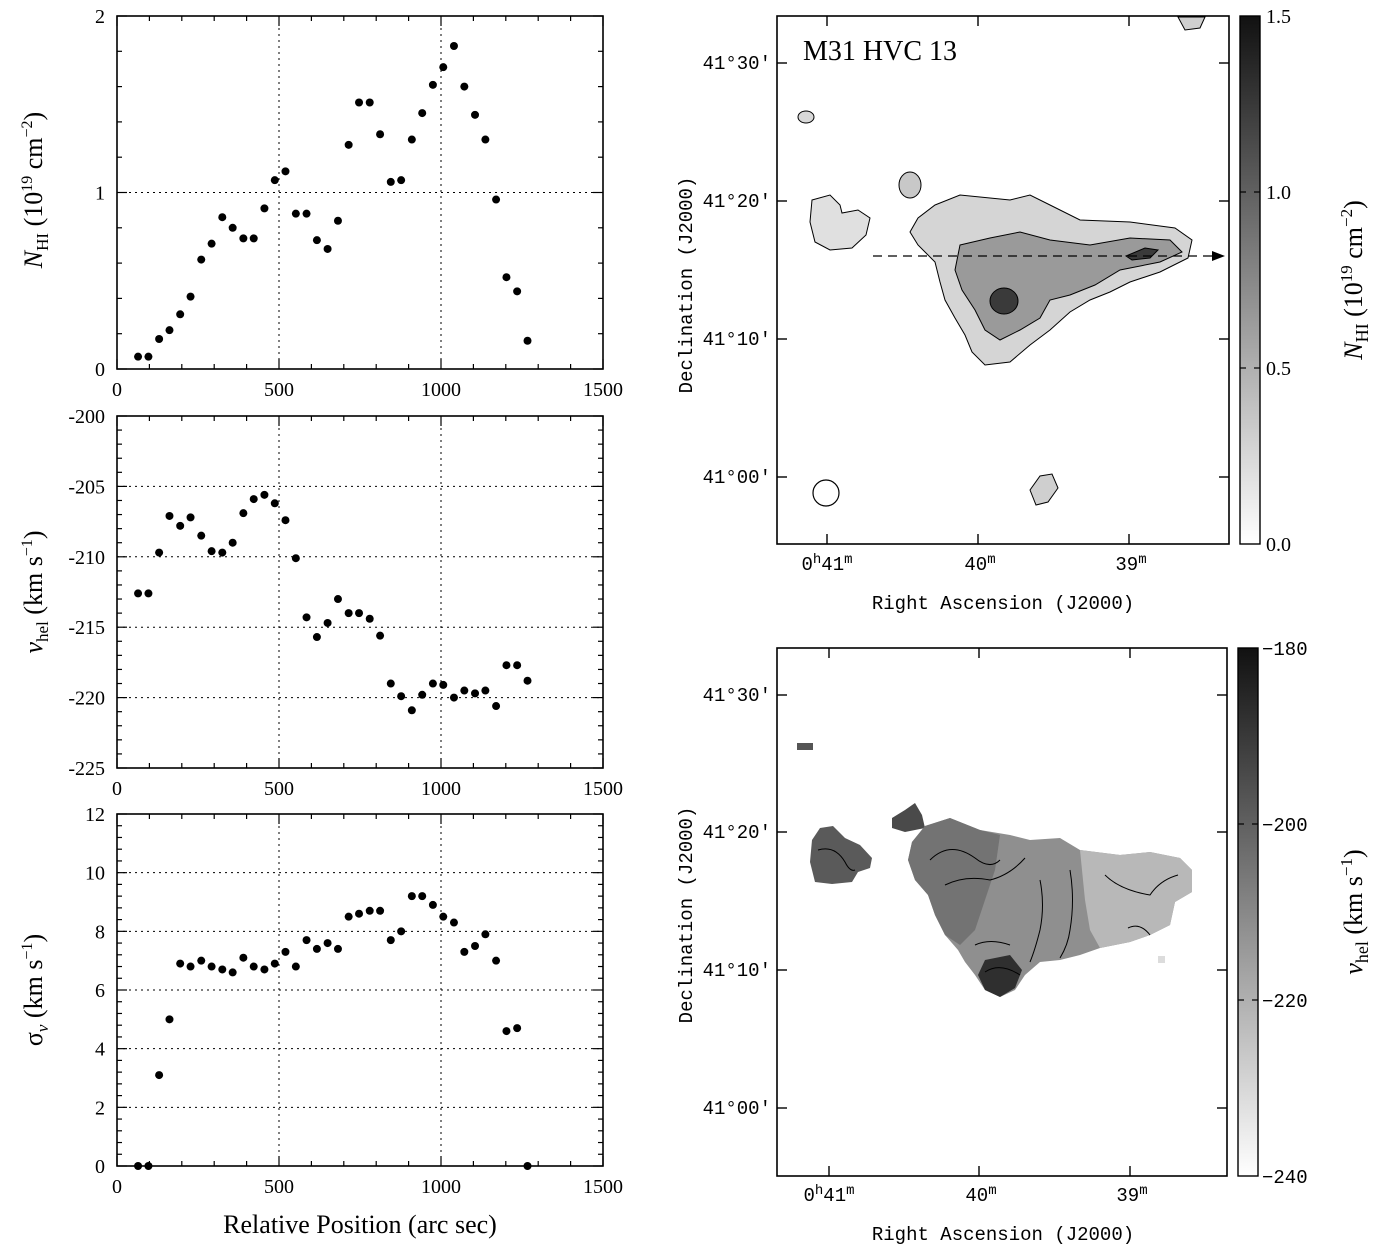 This screenshot has height=1247, width=1387. Describe the element at coordinates (100, 932) in the screenshot. I see `y-tick-label: 8` at that location.